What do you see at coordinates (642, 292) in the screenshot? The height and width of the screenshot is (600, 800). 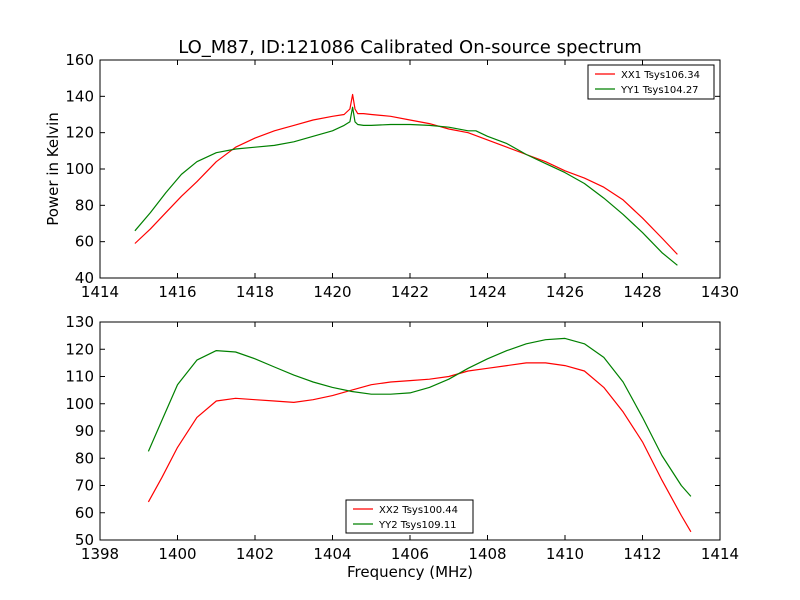 I see `x-tick-label: 1428` at bounding box center [642, 292].